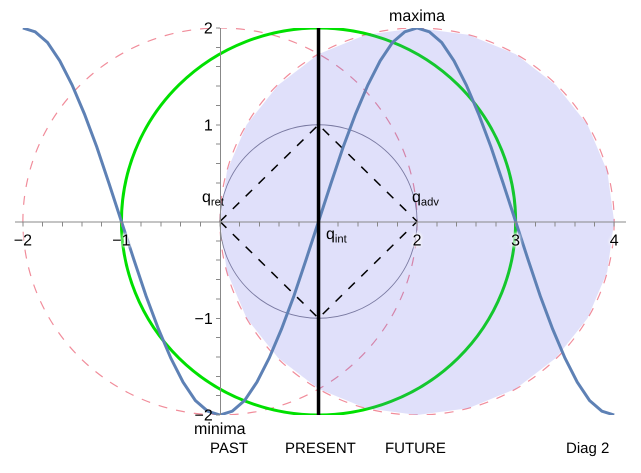 The height and width of the screenshot is (473, 641). Describe the element at coordinates (337, 236) in the screenshot. I see `annotation: q$_{int}$` at that location.